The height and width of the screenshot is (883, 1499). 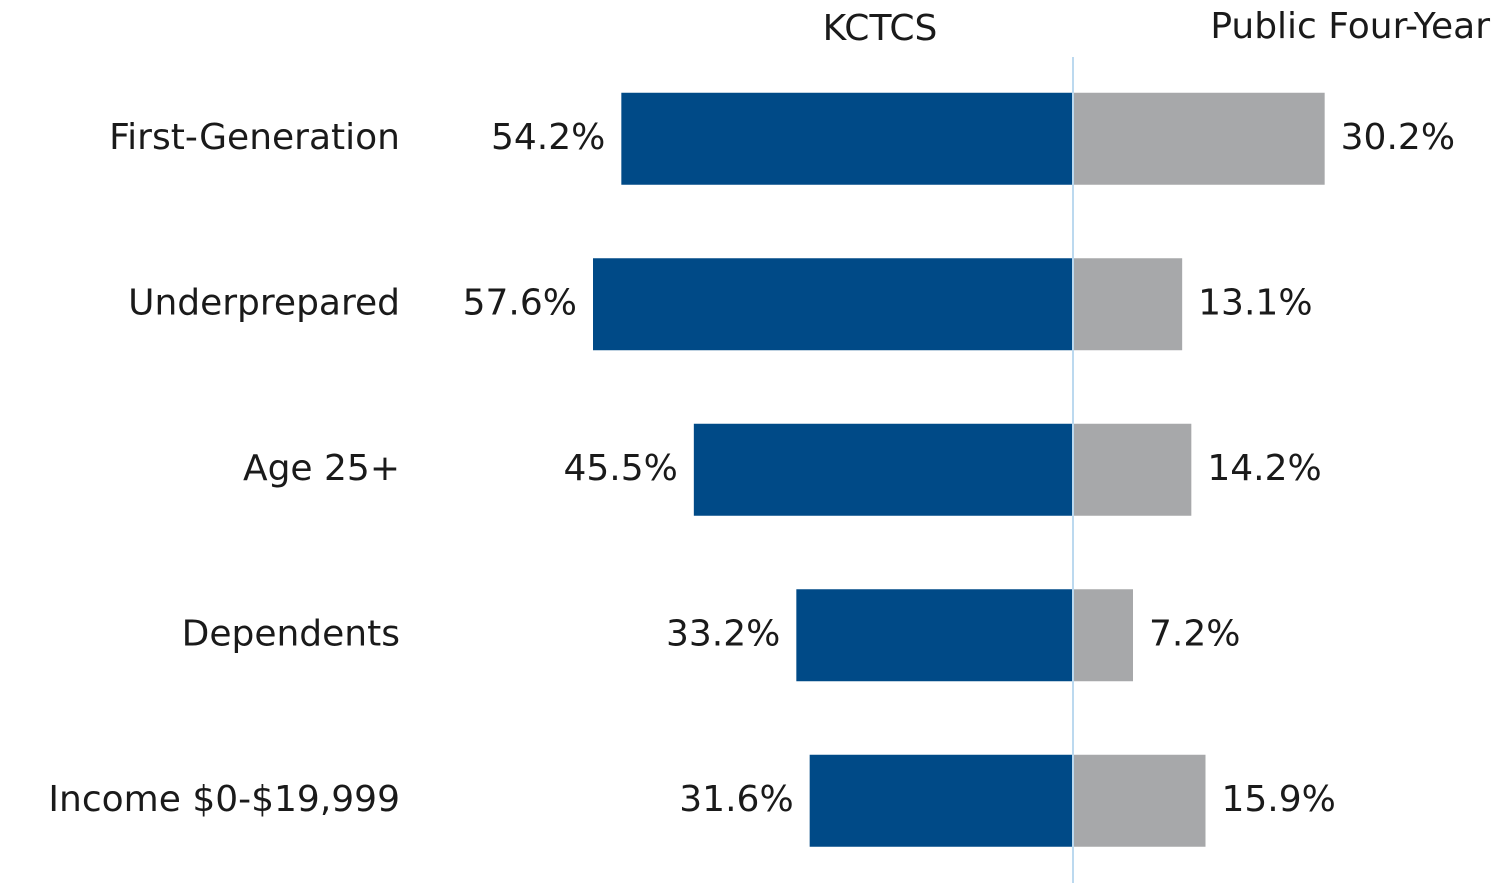 I want to click on value-label: 14.2%, so click(x=1264, y=468).